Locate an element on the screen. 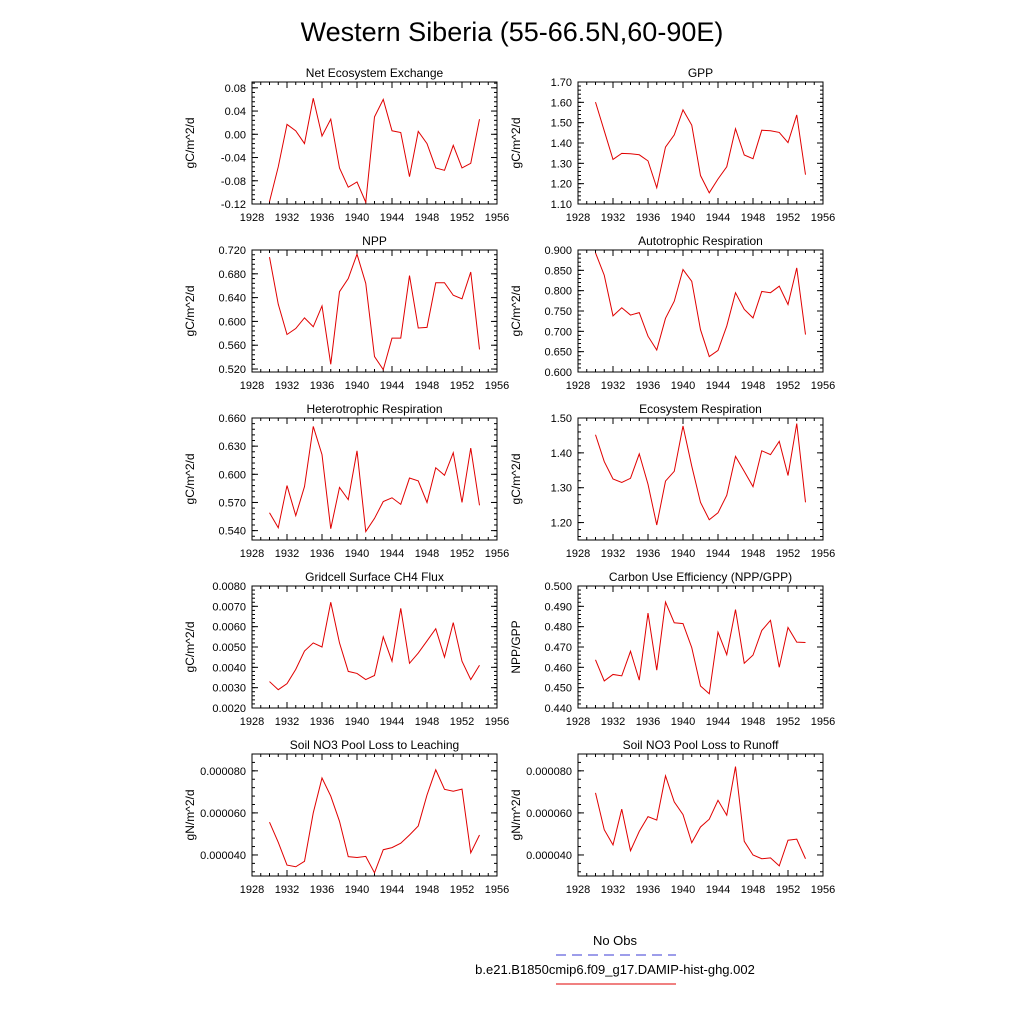  y-tick-label: 0.500 is located at coordinates (558, 587).